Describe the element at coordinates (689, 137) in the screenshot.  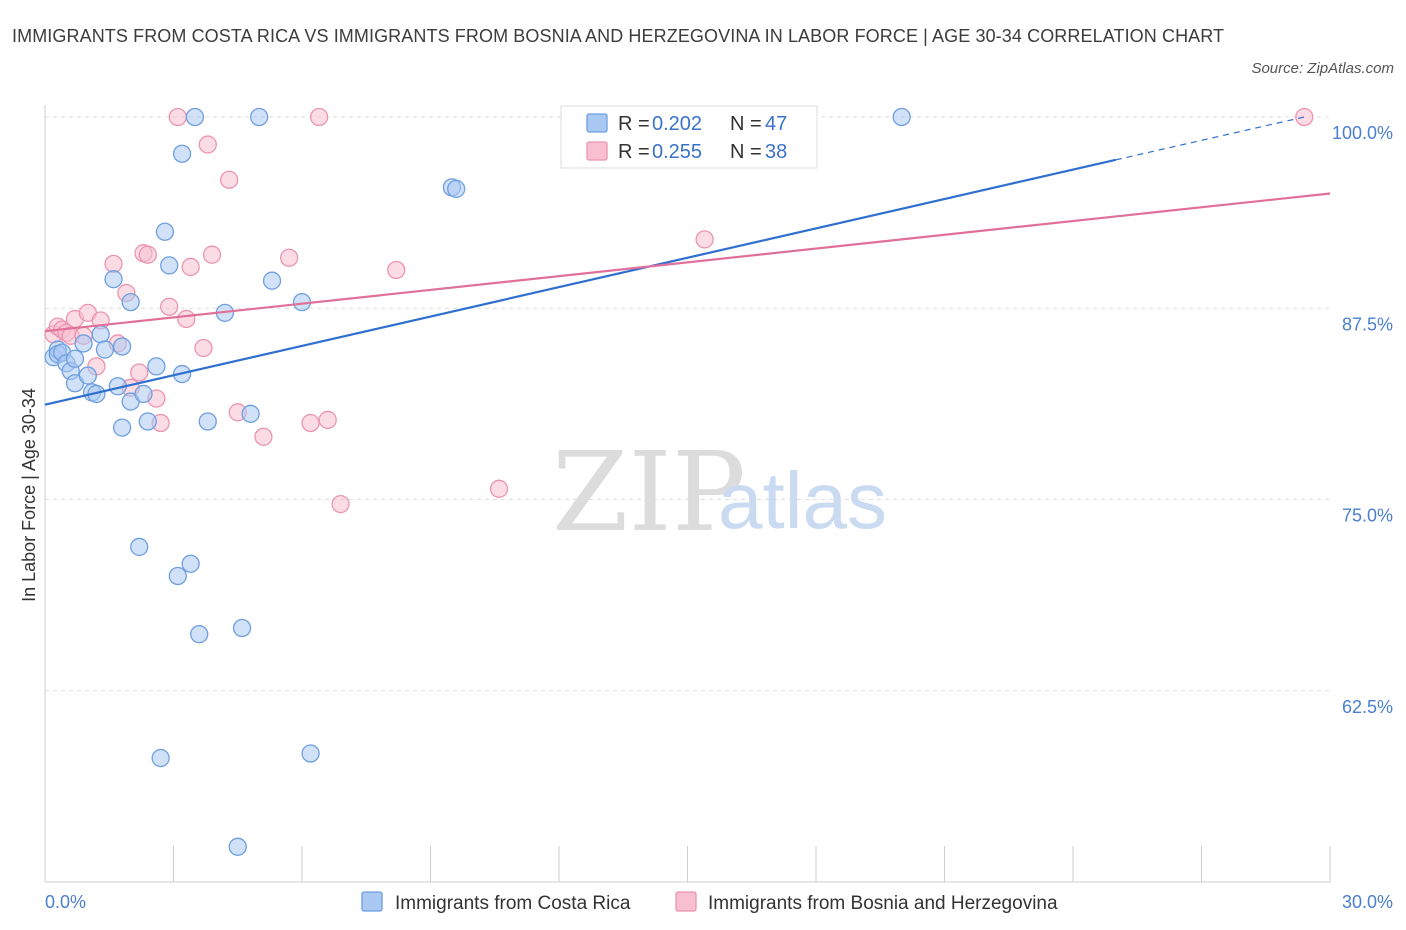
I see `stats-legend: R = 0.202 N = 47 R = 0.255 N = 38` at that location.